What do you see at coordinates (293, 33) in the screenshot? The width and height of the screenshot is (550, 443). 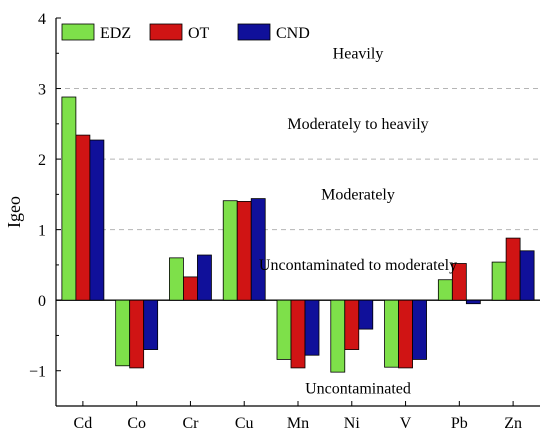 I see `legend-label-cnd: CND` at bounding box center [293, 33].